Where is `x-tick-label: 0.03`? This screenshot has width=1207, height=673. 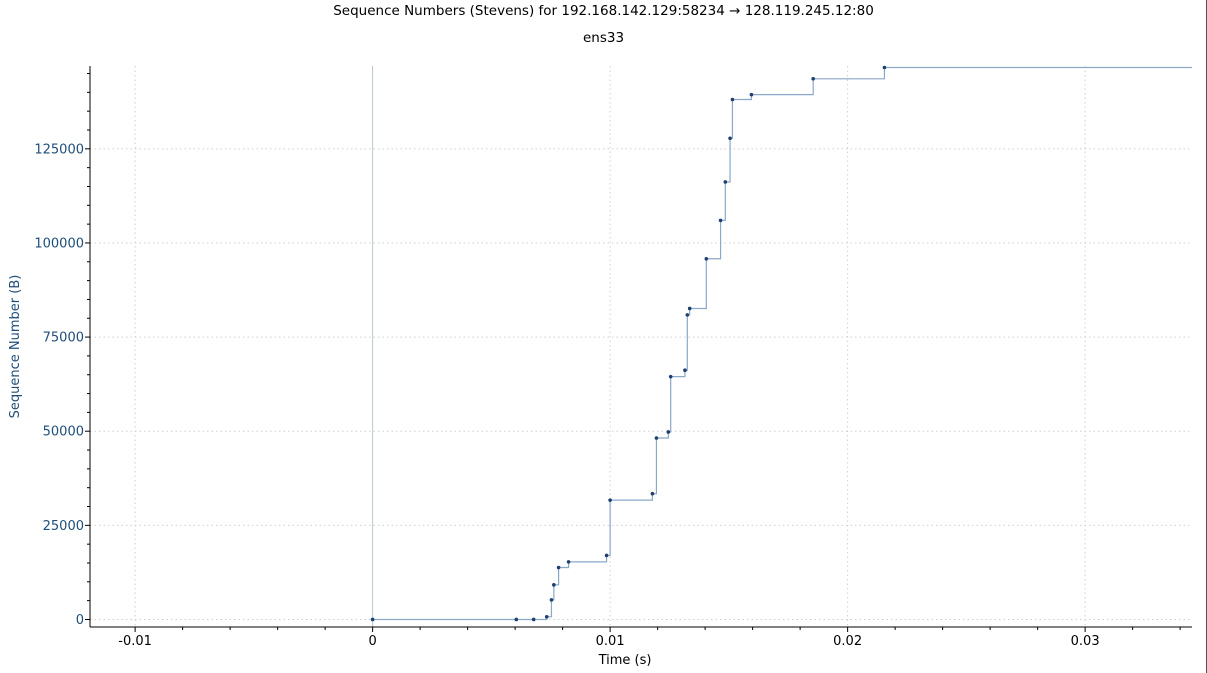 x-tick-label: 0.03 is located at coordinates (1085, 641).